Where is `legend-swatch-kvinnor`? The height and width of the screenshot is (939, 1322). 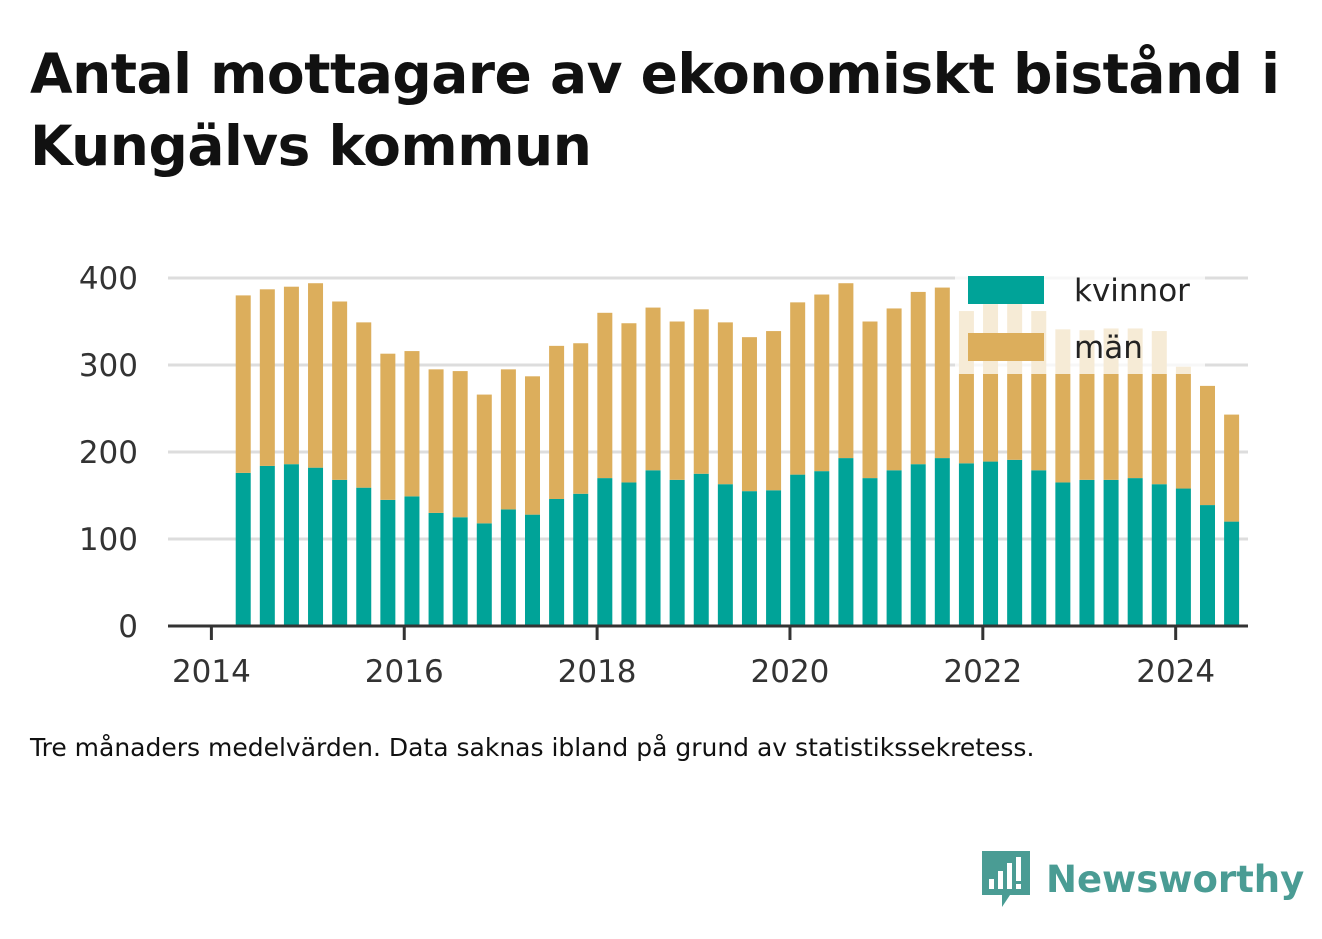 legend-swatch-kvinnor is located at coordinates (1006, 290).